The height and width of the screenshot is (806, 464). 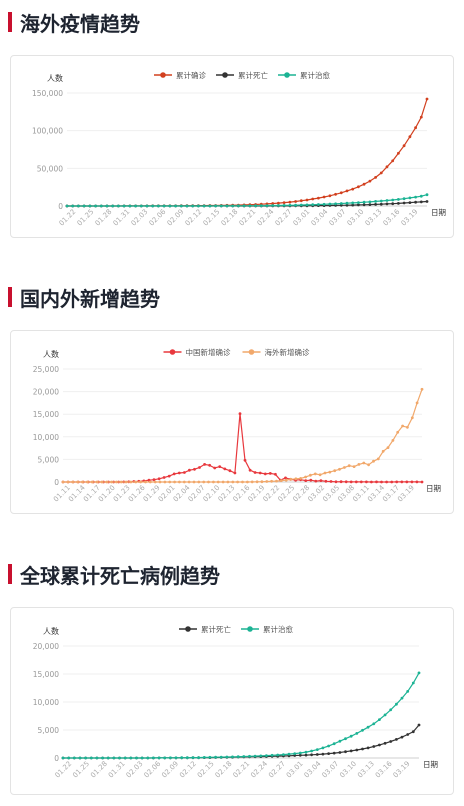 What do you see at coordinates (46, 414) in the screenshot?
I see `y-tick-label: 15,000` at bounding box center [46, 414].